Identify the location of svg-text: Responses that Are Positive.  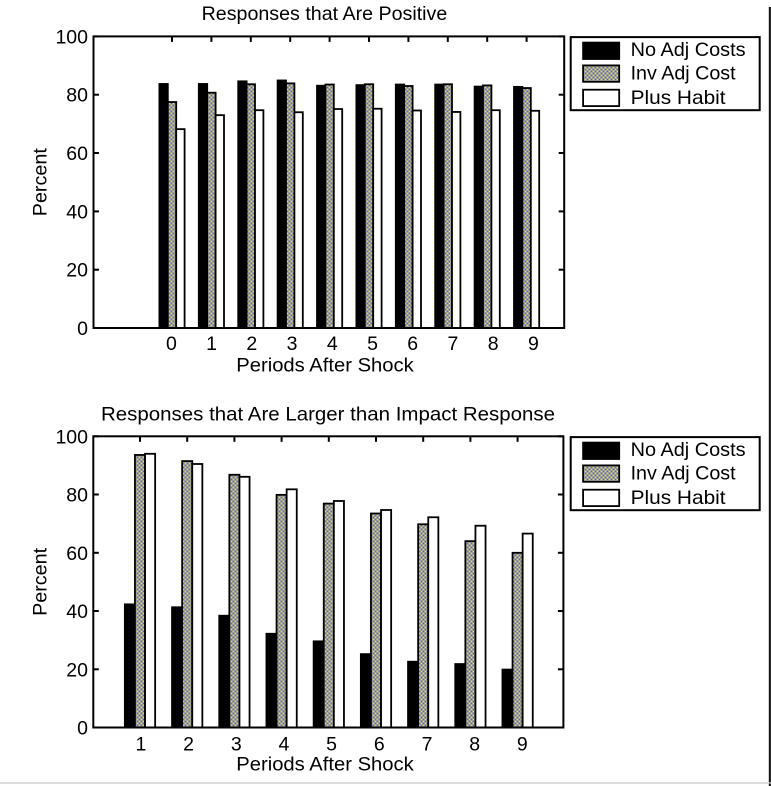
(325, 14).